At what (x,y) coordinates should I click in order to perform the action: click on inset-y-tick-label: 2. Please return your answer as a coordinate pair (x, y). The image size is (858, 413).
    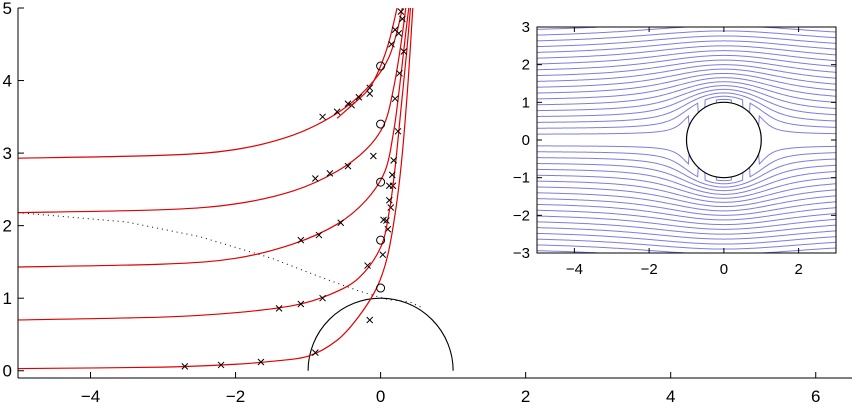
    Looking at the image, I should click on (526, 65).